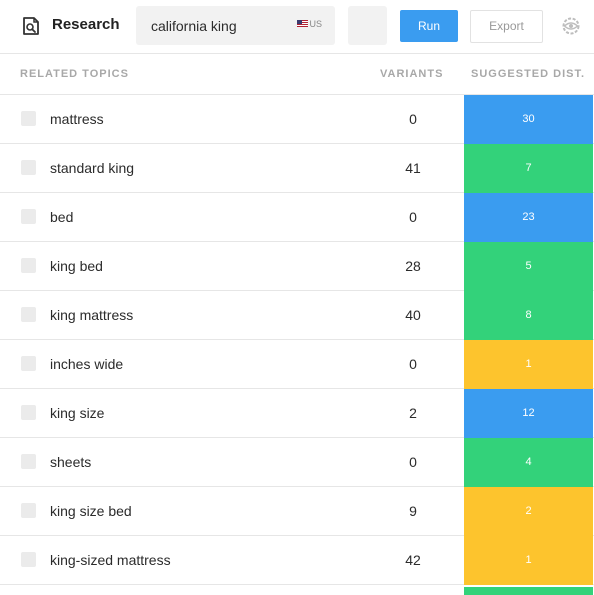  Describe the element at coordinates (528, 168) in the screenshot. I see `suggested-dist-cell: 7` at that location.